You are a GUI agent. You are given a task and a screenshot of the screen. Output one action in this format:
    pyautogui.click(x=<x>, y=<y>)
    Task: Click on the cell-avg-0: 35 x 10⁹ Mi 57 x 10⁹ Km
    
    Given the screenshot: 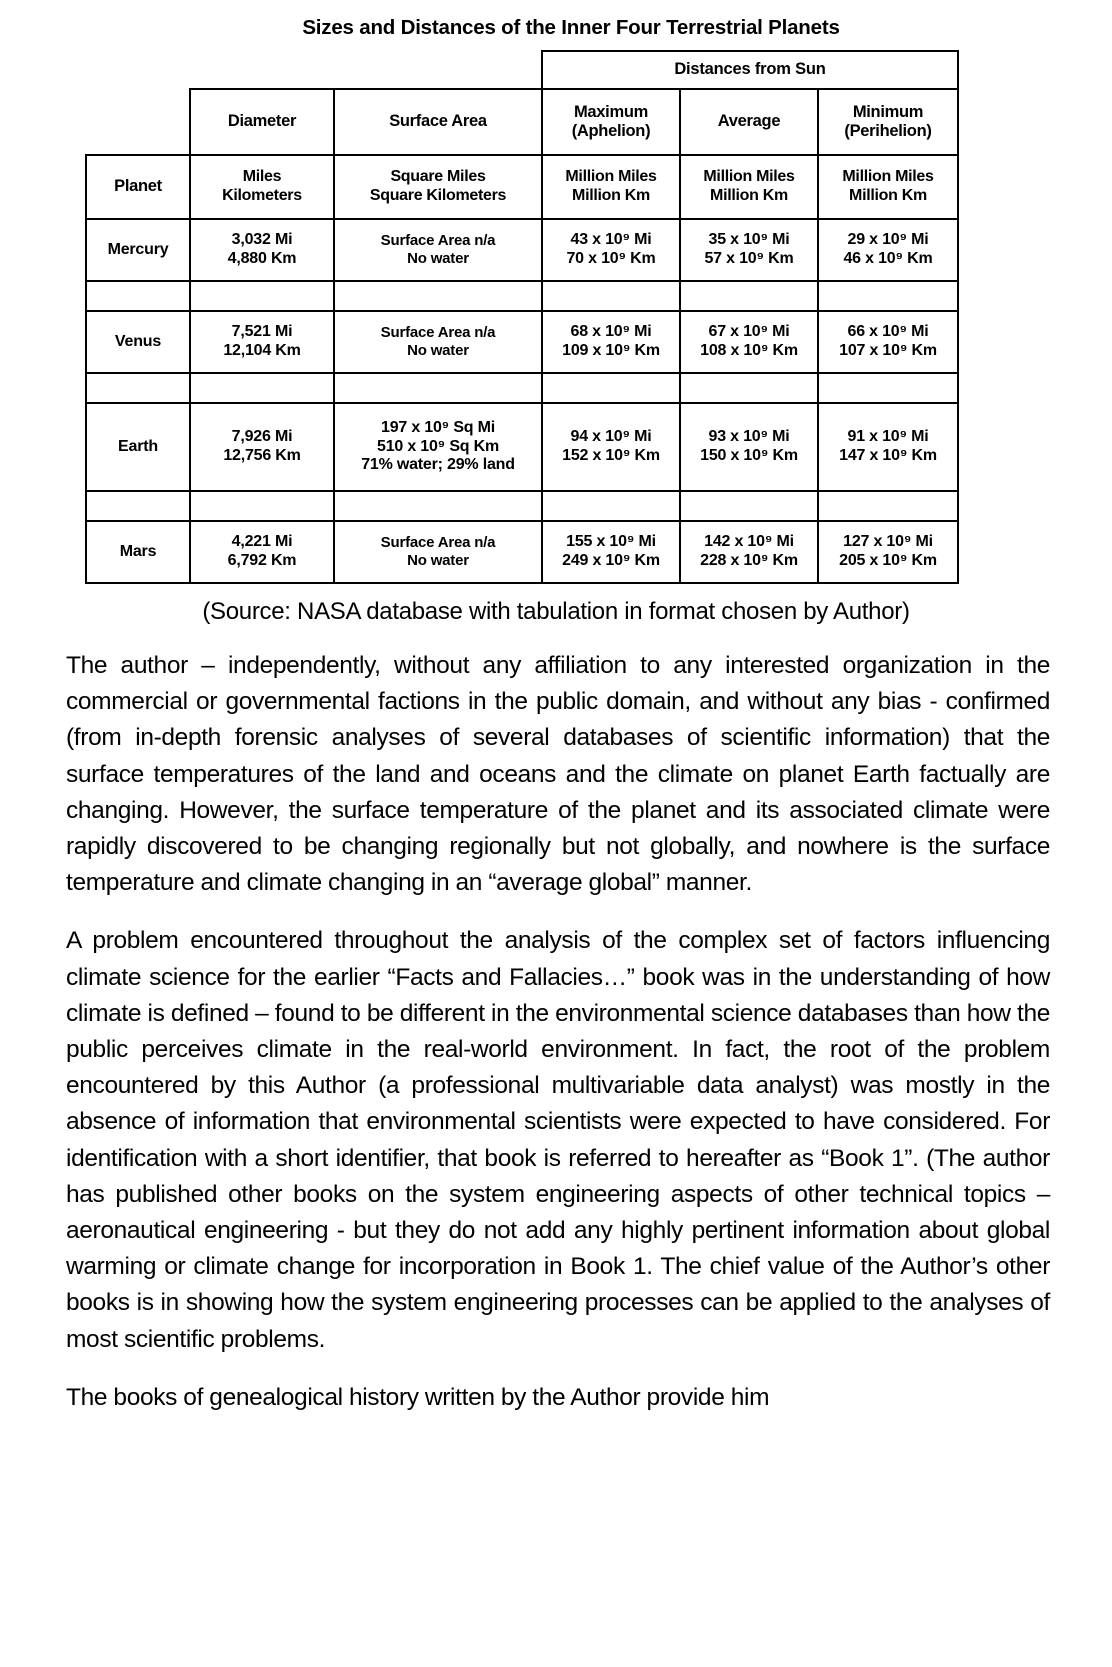 What is the action you would take?
    pyautogui.click(x=749, y=250)
    